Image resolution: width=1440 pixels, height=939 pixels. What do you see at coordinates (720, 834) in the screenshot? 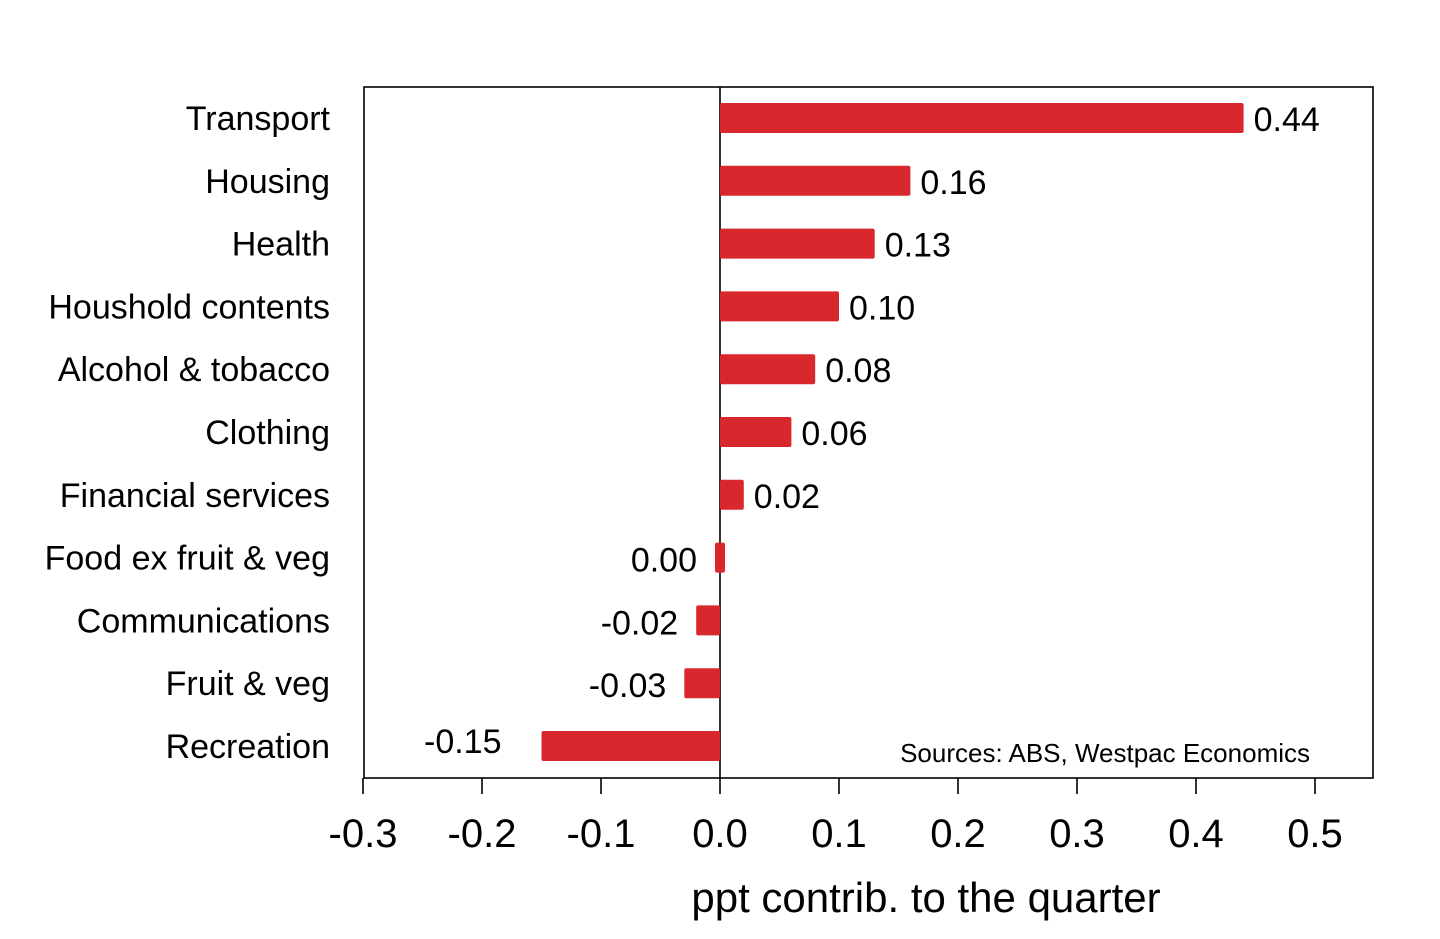
I see `x-tick-label: 0.0` at bounding box center [720, 834].